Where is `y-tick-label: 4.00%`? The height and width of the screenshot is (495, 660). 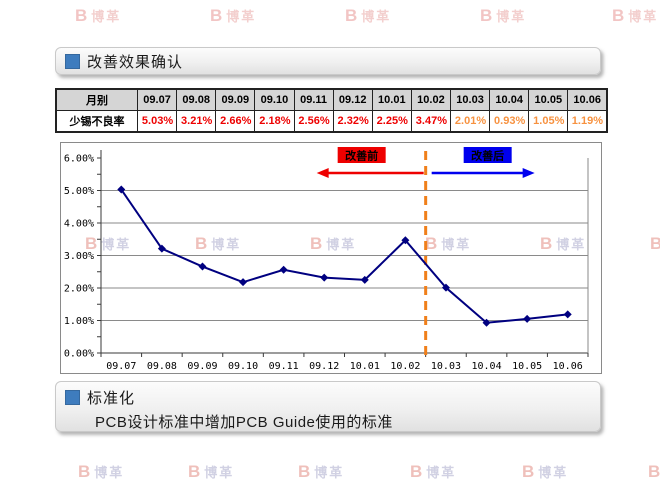
y-tick-label: 4.00% is located at coordinates (79, 224).